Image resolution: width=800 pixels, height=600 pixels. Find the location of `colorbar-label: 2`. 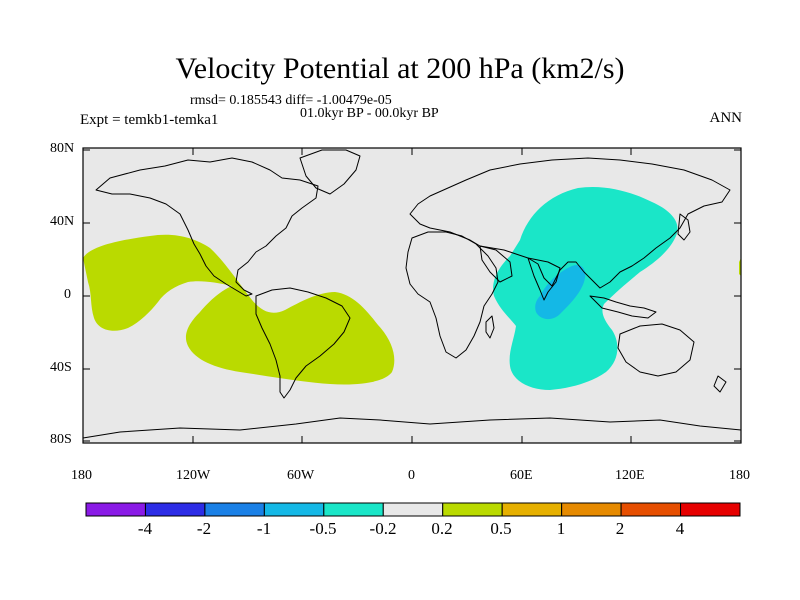

colorbar-label: 2 is located at coordinates (620, 528).